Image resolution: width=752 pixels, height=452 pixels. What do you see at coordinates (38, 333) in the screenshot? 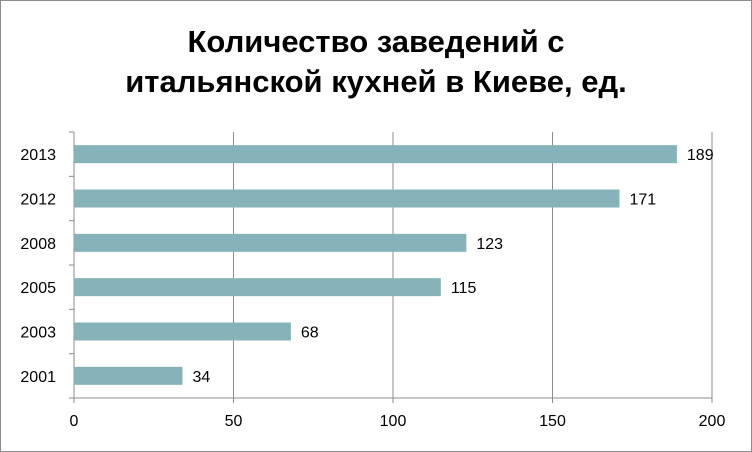
I see `y-tick-label: 2003` at bounding box center [38, 333].